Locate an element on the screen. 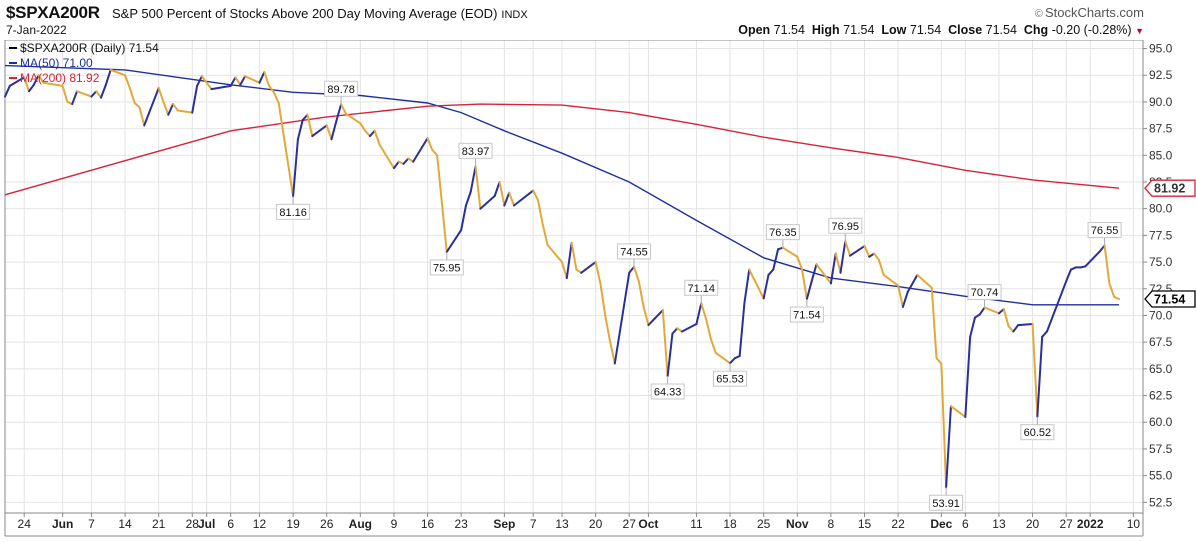  legend-label: $SPXA200R (Daily) 71.54 is located at coordinates (89, 48).